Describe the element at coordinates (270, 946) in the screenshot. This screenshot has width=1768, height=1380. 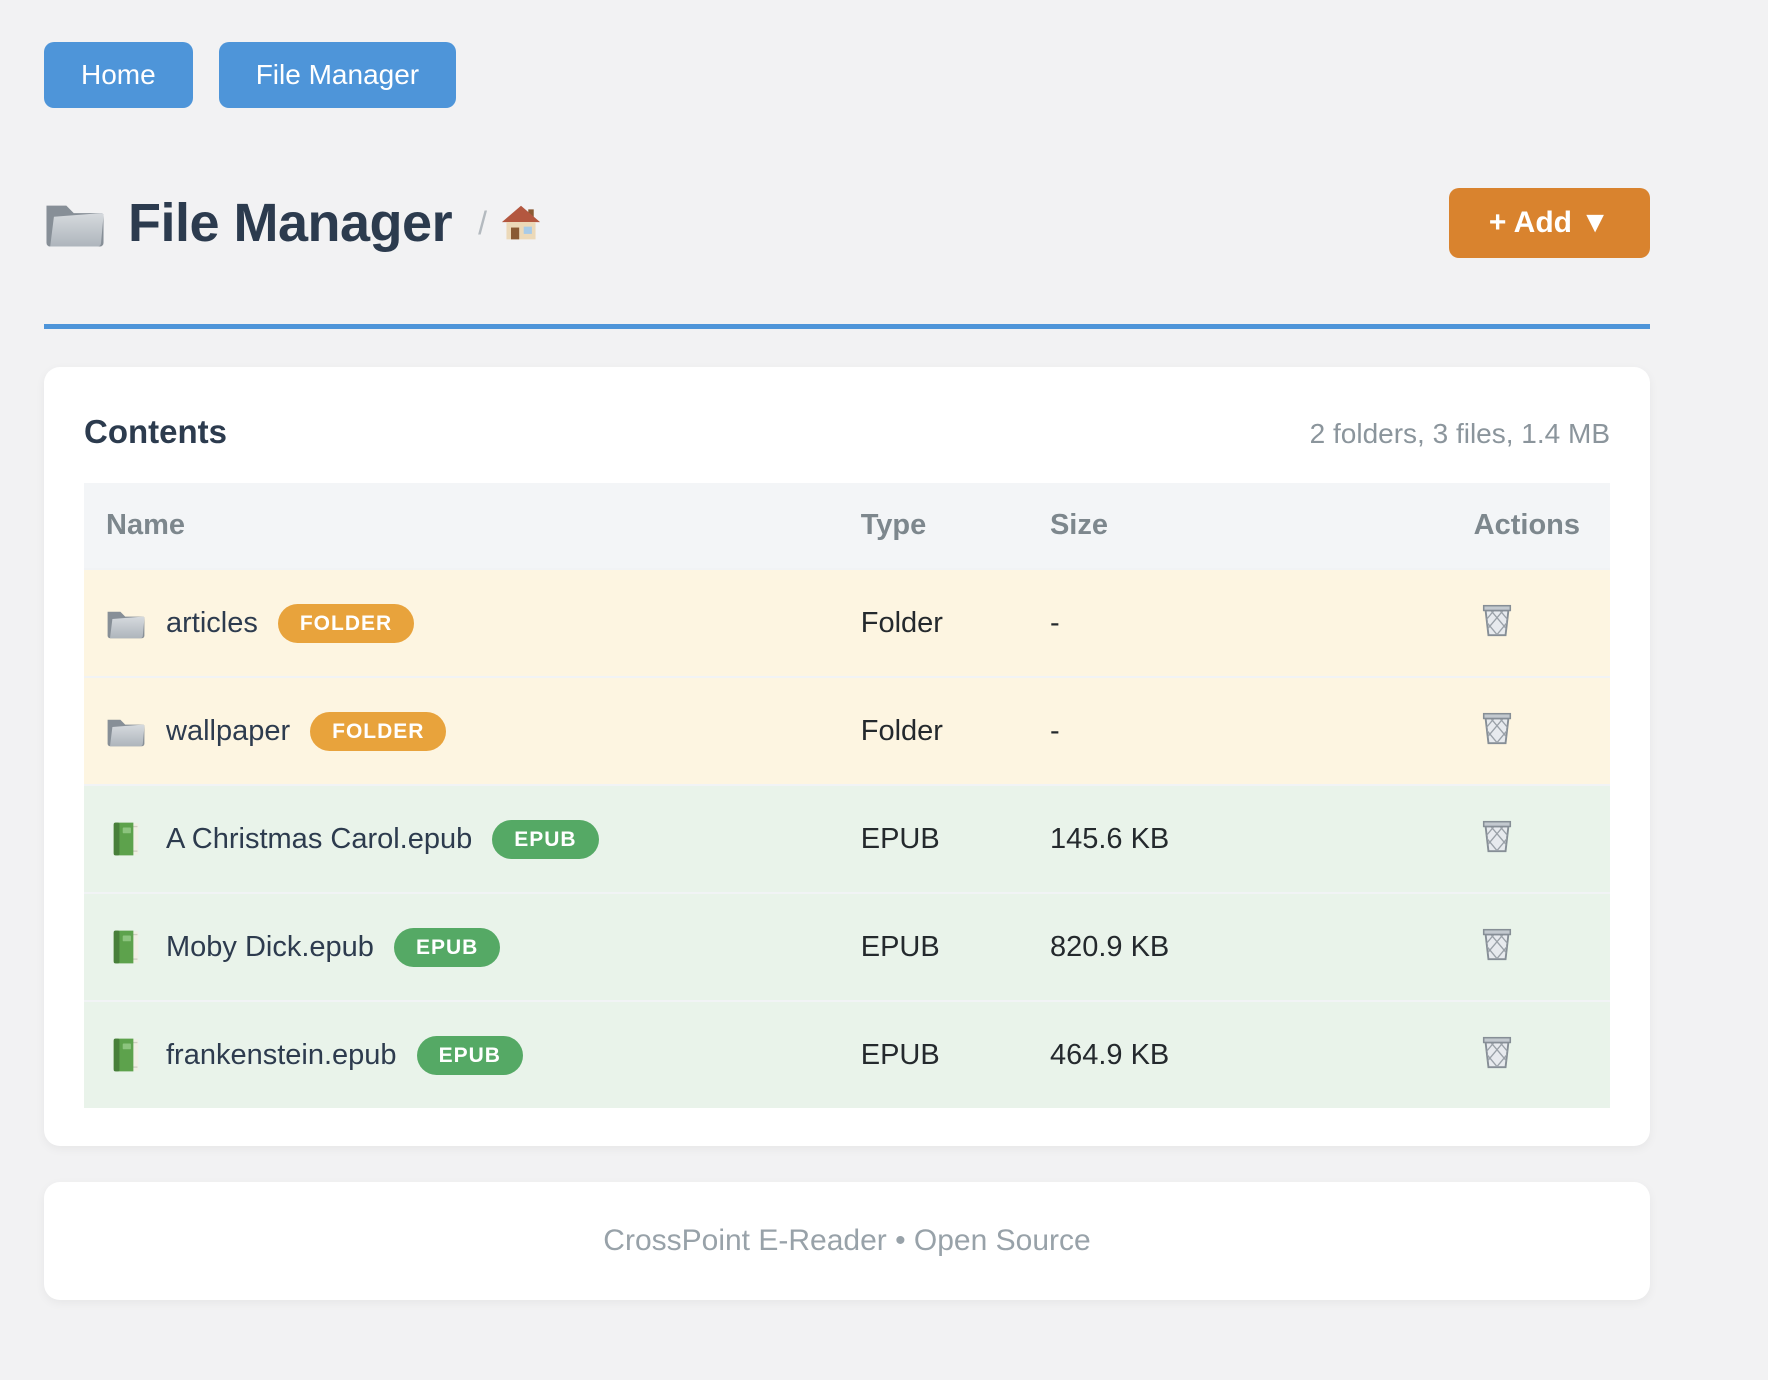
I see `file-name-link: Moby Dick.epub` at that location.